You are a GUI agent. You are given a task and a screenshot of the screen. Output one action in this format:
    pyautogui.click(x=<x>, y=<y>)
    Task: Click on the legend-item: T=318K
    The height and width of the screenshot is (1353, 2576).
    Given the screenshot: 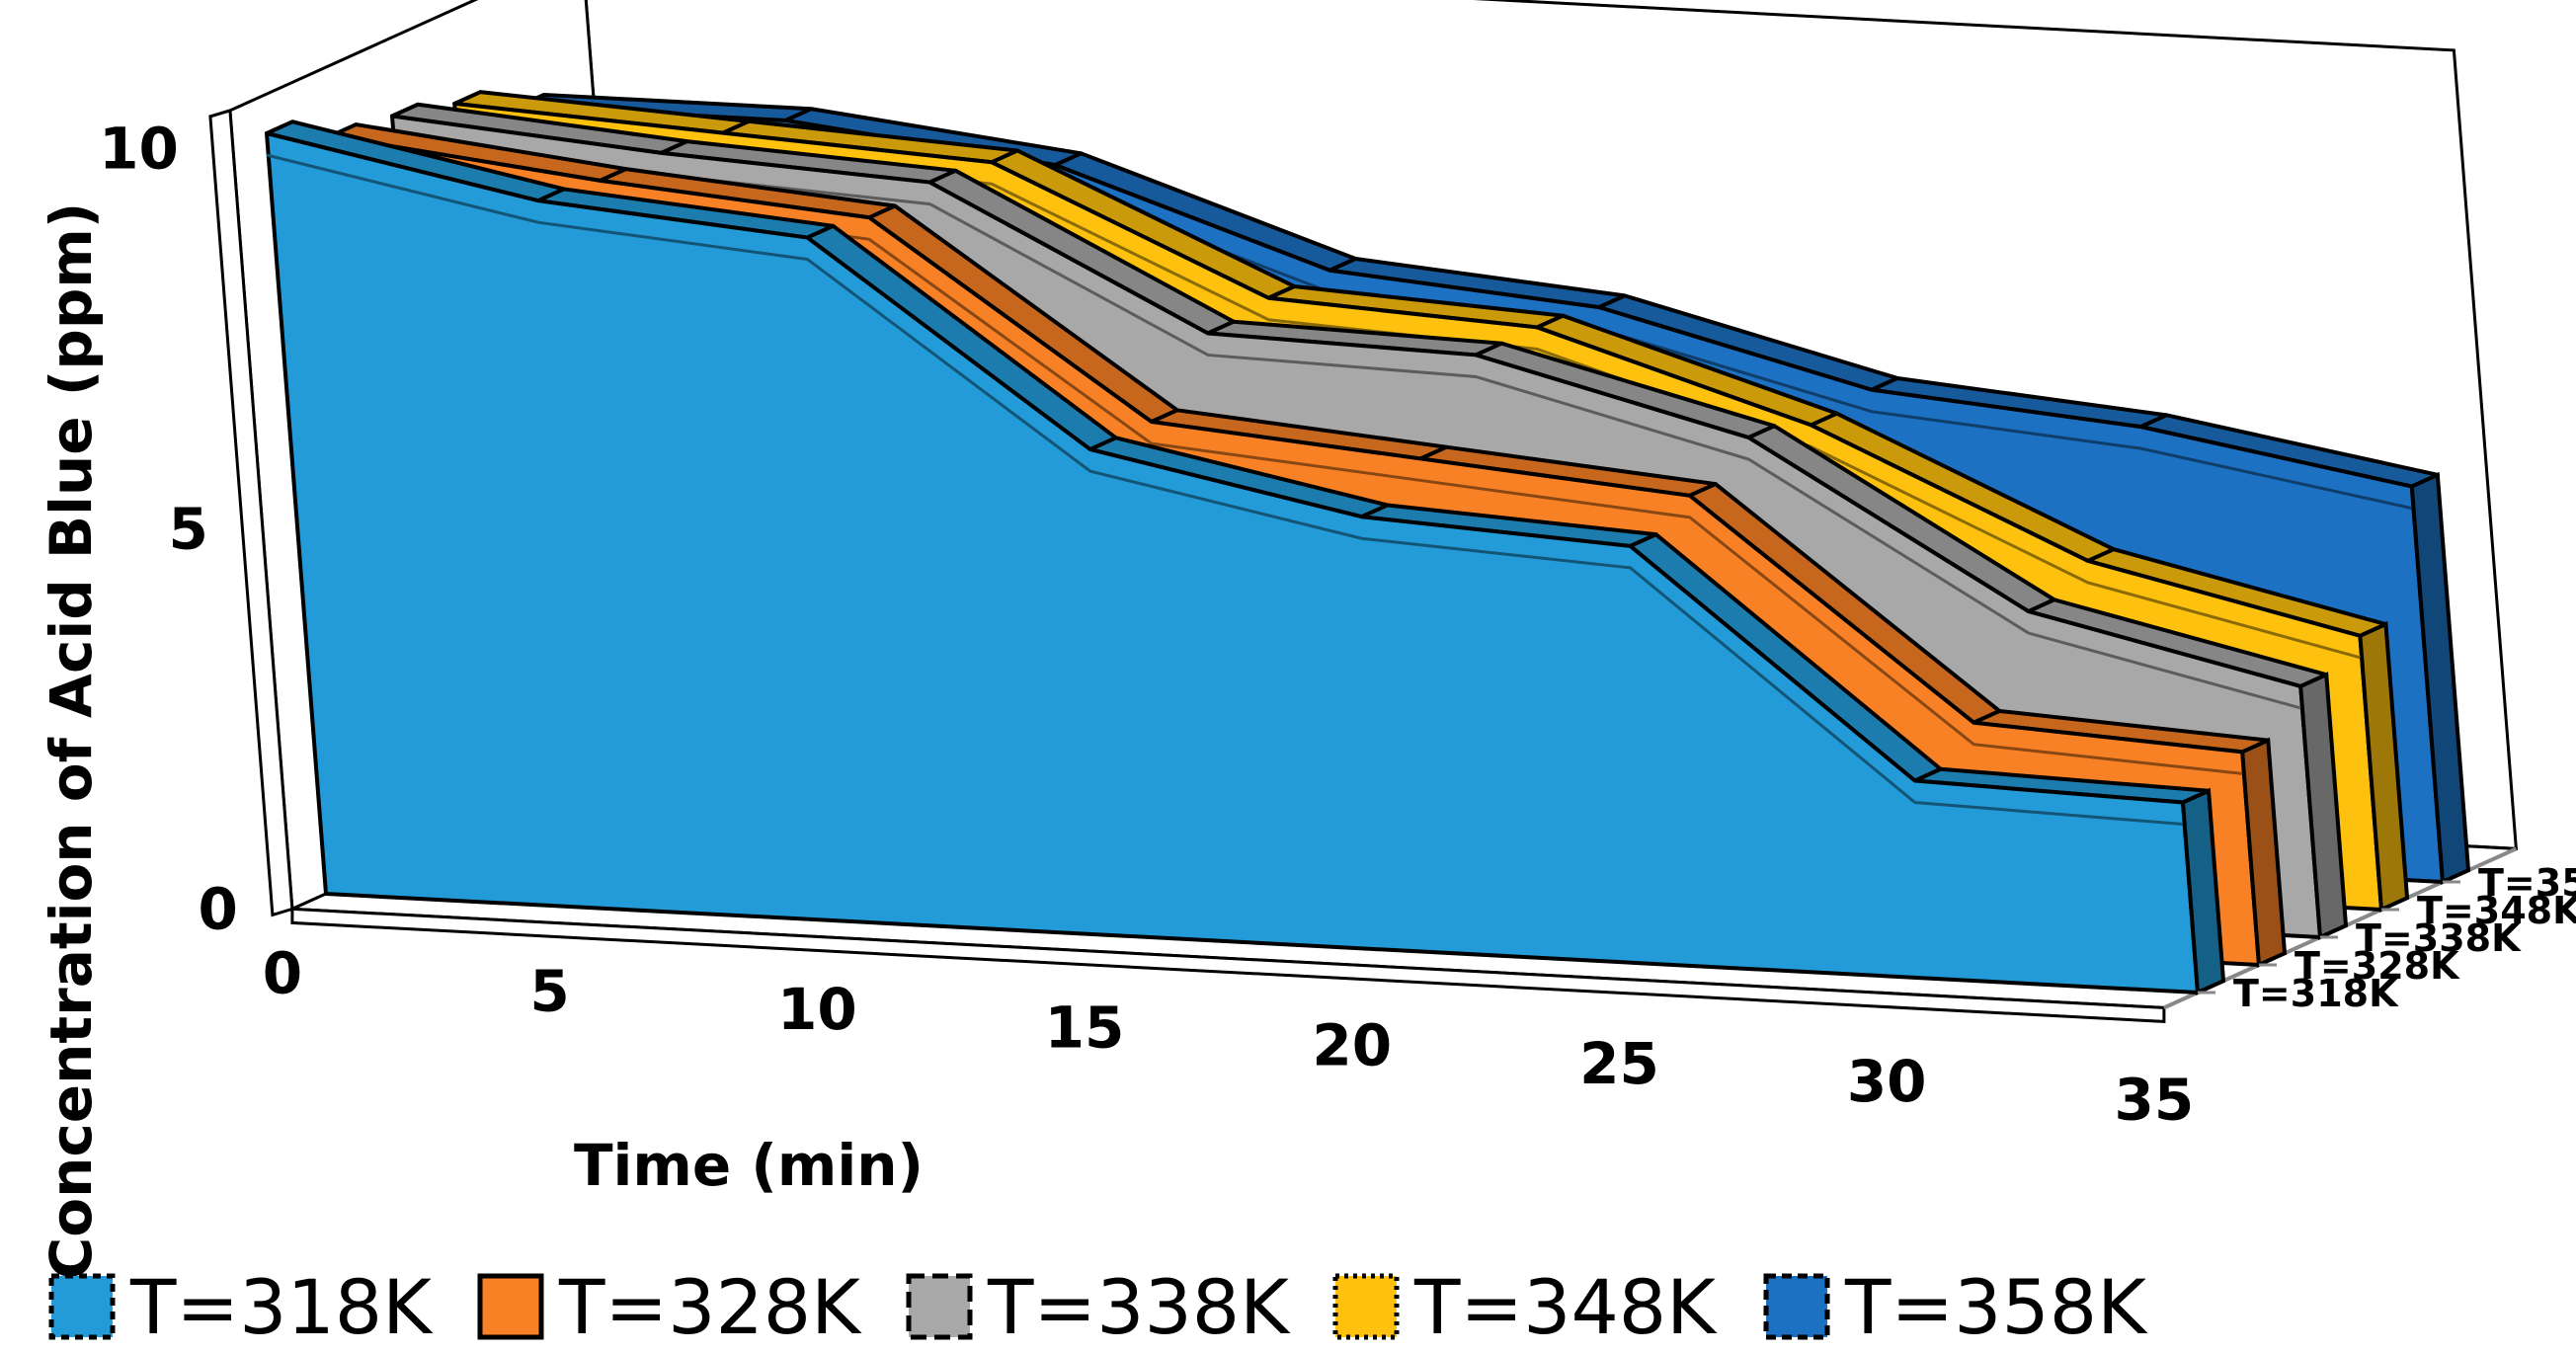 What is the action you would take?
    pyautogui.click(x=241, y=1307)
    